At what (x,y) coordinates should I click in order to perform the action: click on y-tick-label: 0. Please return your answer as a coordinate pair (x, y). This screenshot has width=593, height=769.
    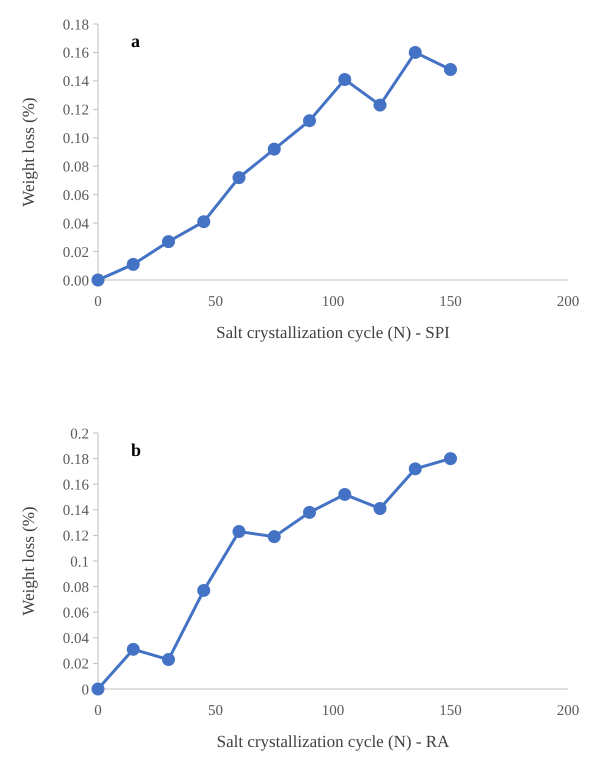
    Looking at the image, I should click on (85, 690).